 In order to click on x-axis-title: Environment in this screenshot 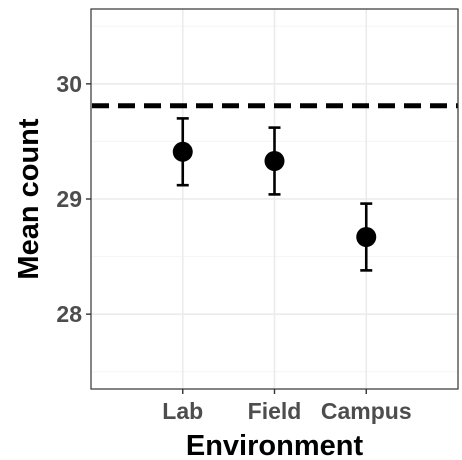, I will do `click(275, 445)`.